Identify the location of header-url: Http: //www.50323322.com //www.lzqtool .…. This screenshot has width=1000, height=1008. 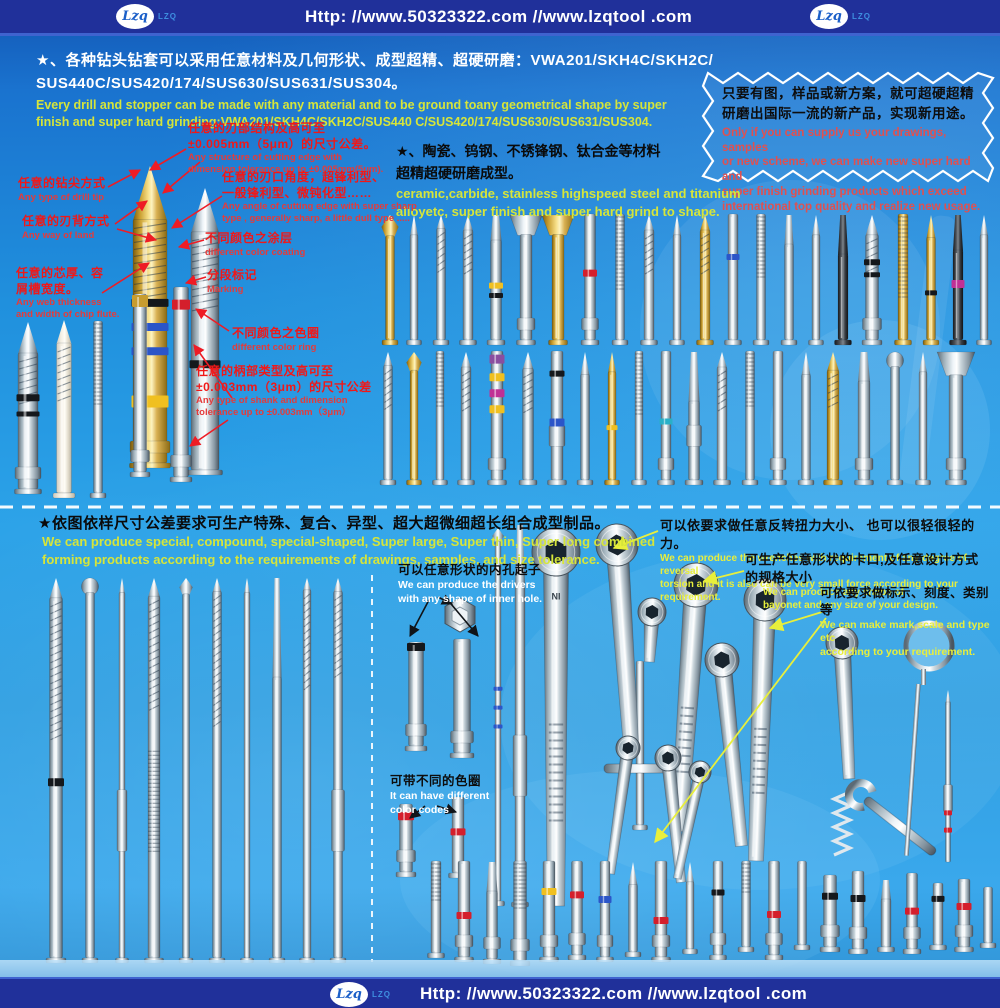
(499, 16).